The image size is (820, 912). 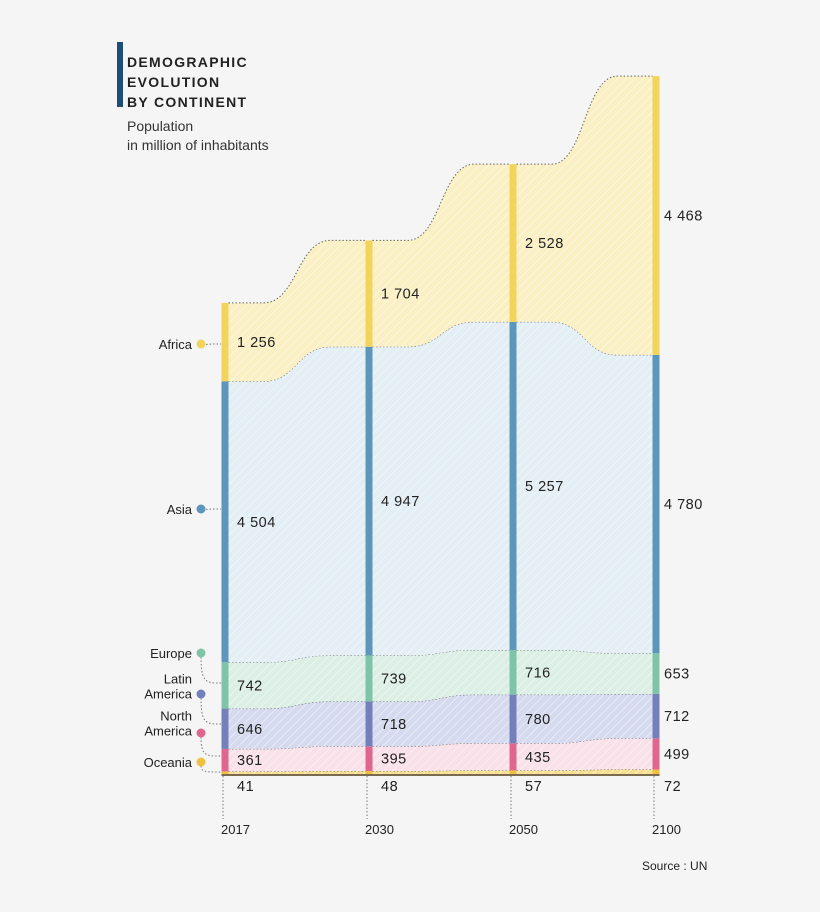 I want to click on value-label: 780, so click(x=538, y=720).